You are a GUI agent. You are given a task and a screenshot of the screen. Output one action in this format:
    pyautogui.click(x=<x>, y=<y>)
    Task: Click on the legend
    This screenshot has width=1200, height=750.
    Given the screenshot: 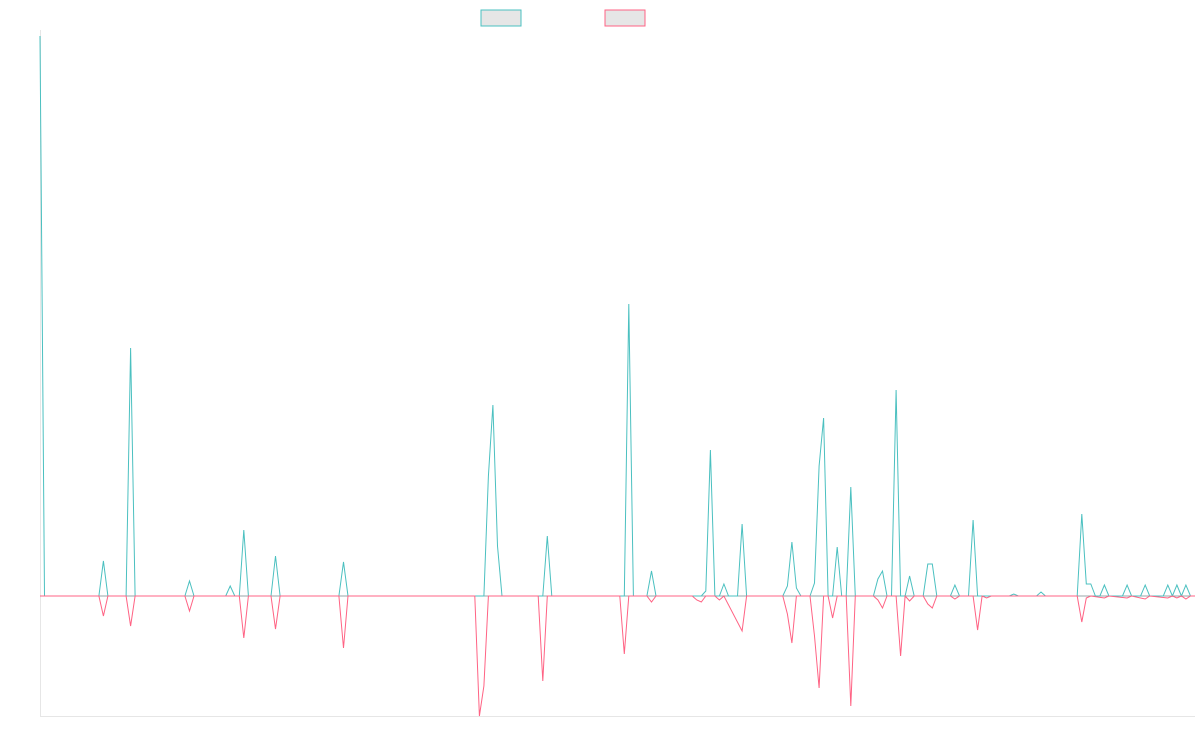 What is the action you would take?
    pyautogui.click(x=563, y=18)
    